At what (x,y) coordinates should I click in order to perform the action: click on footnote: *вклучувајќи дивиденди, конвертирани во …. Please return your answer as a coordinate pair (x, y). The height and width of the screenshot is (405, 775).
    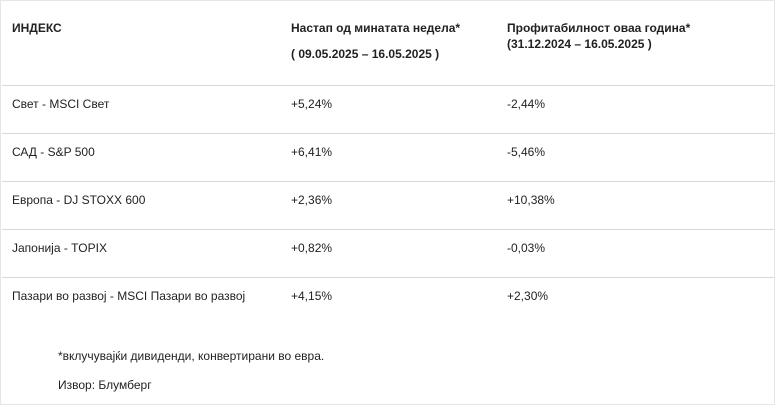
    Looking at the image, I should click on (191, 356).